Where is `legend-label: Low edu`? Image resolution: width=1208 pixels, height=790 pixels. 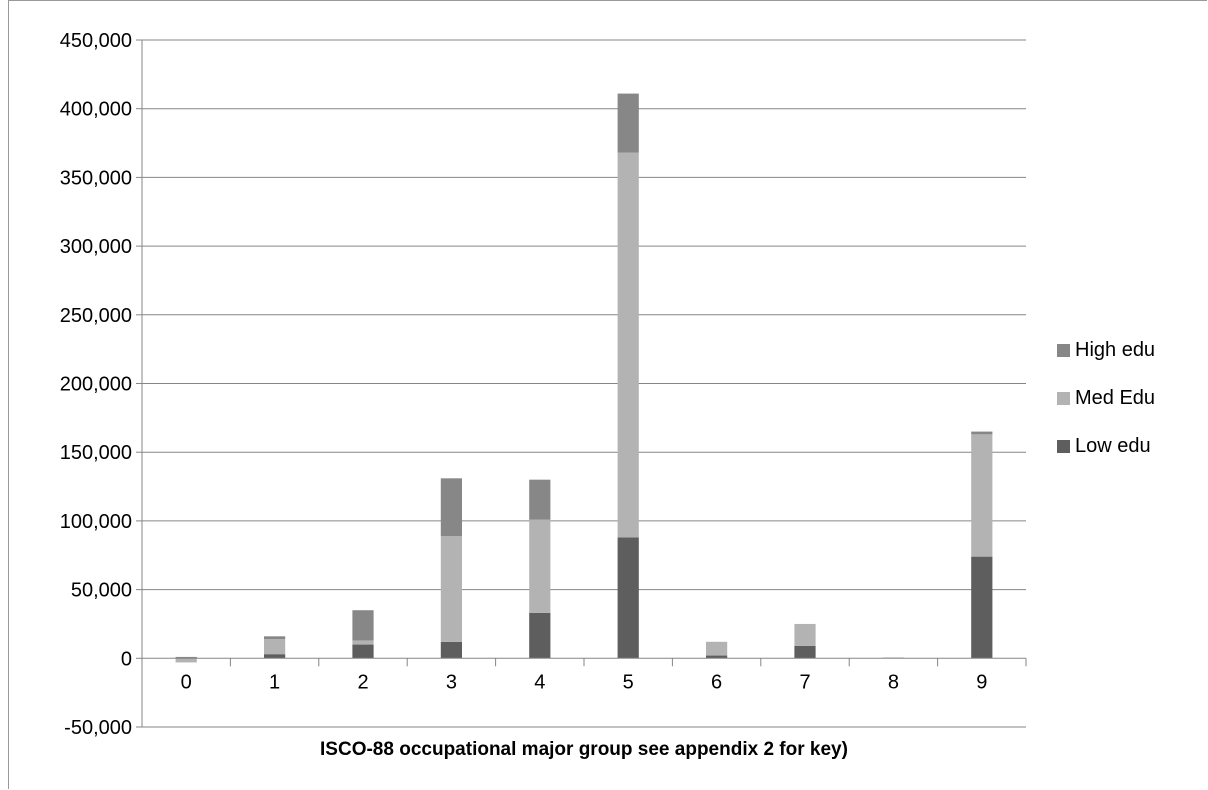
legend-label: Low edu is located at coordinates (1113, 446).